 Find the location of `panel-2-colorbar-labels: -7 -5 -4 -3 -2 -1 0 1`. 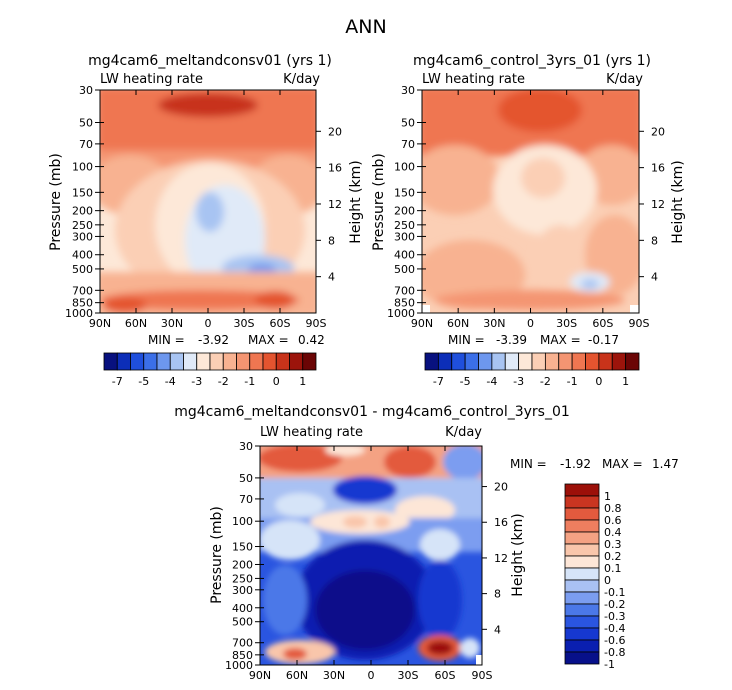

panel-2-colorbar-labels: -7 -5 -4 -3 -2 -1 0 1 is located at coordinates (531, 381).